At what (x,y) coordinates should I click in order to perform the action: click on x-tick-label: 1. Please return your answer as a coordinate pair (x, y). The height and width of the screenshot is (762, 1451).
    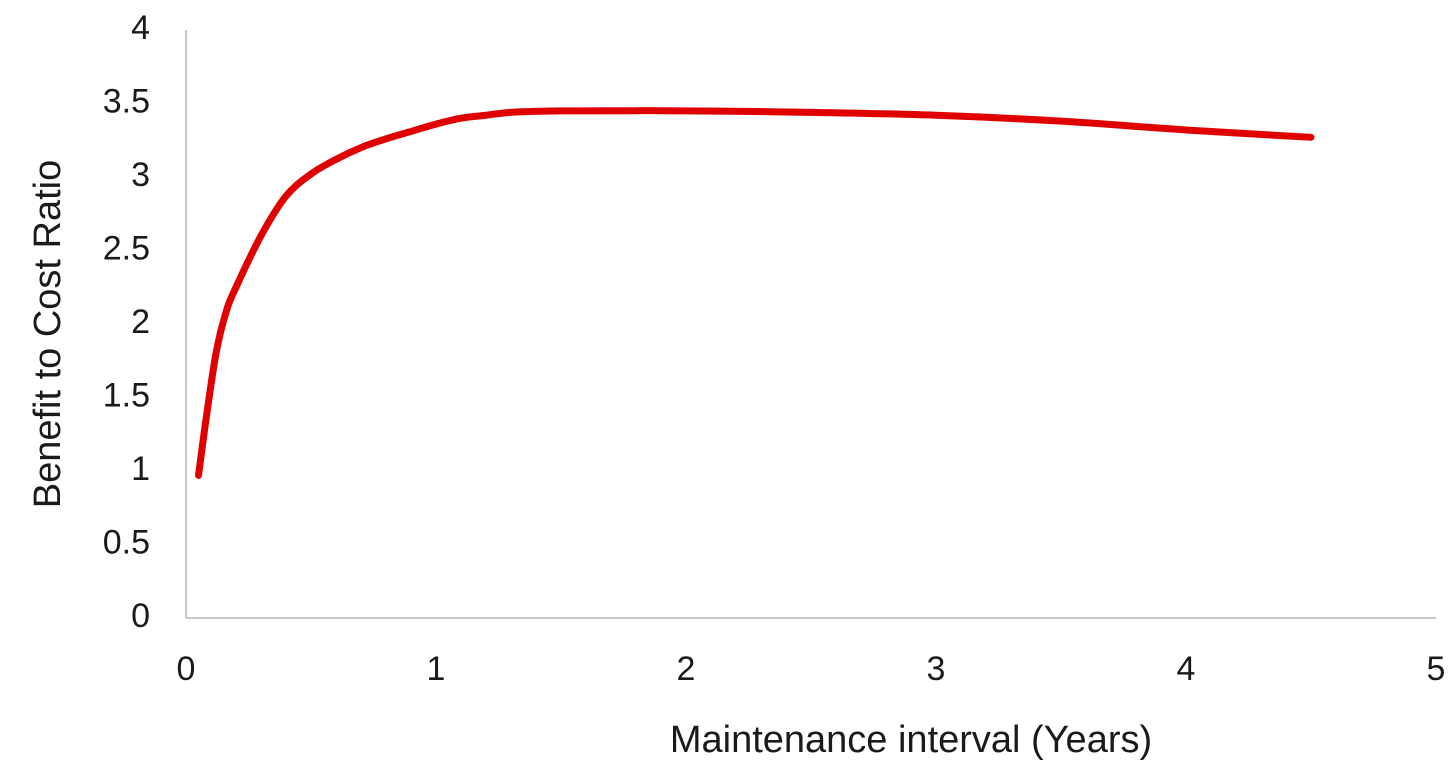
    Looking at the image, I should click on (436, 669).